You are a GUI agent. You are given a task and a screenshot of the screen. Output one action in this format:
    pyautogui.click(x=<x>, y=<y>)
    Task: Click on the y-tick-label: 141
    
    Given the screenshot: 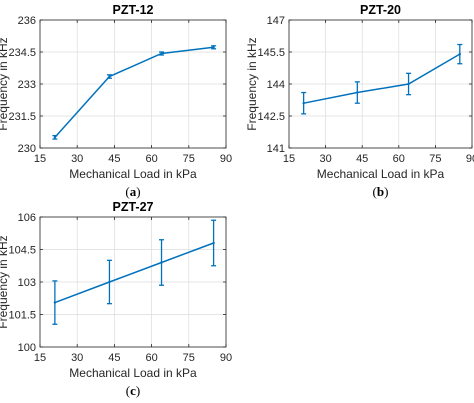 What is the action you would take?
    pyautogui.click(x=276, y=149)
    